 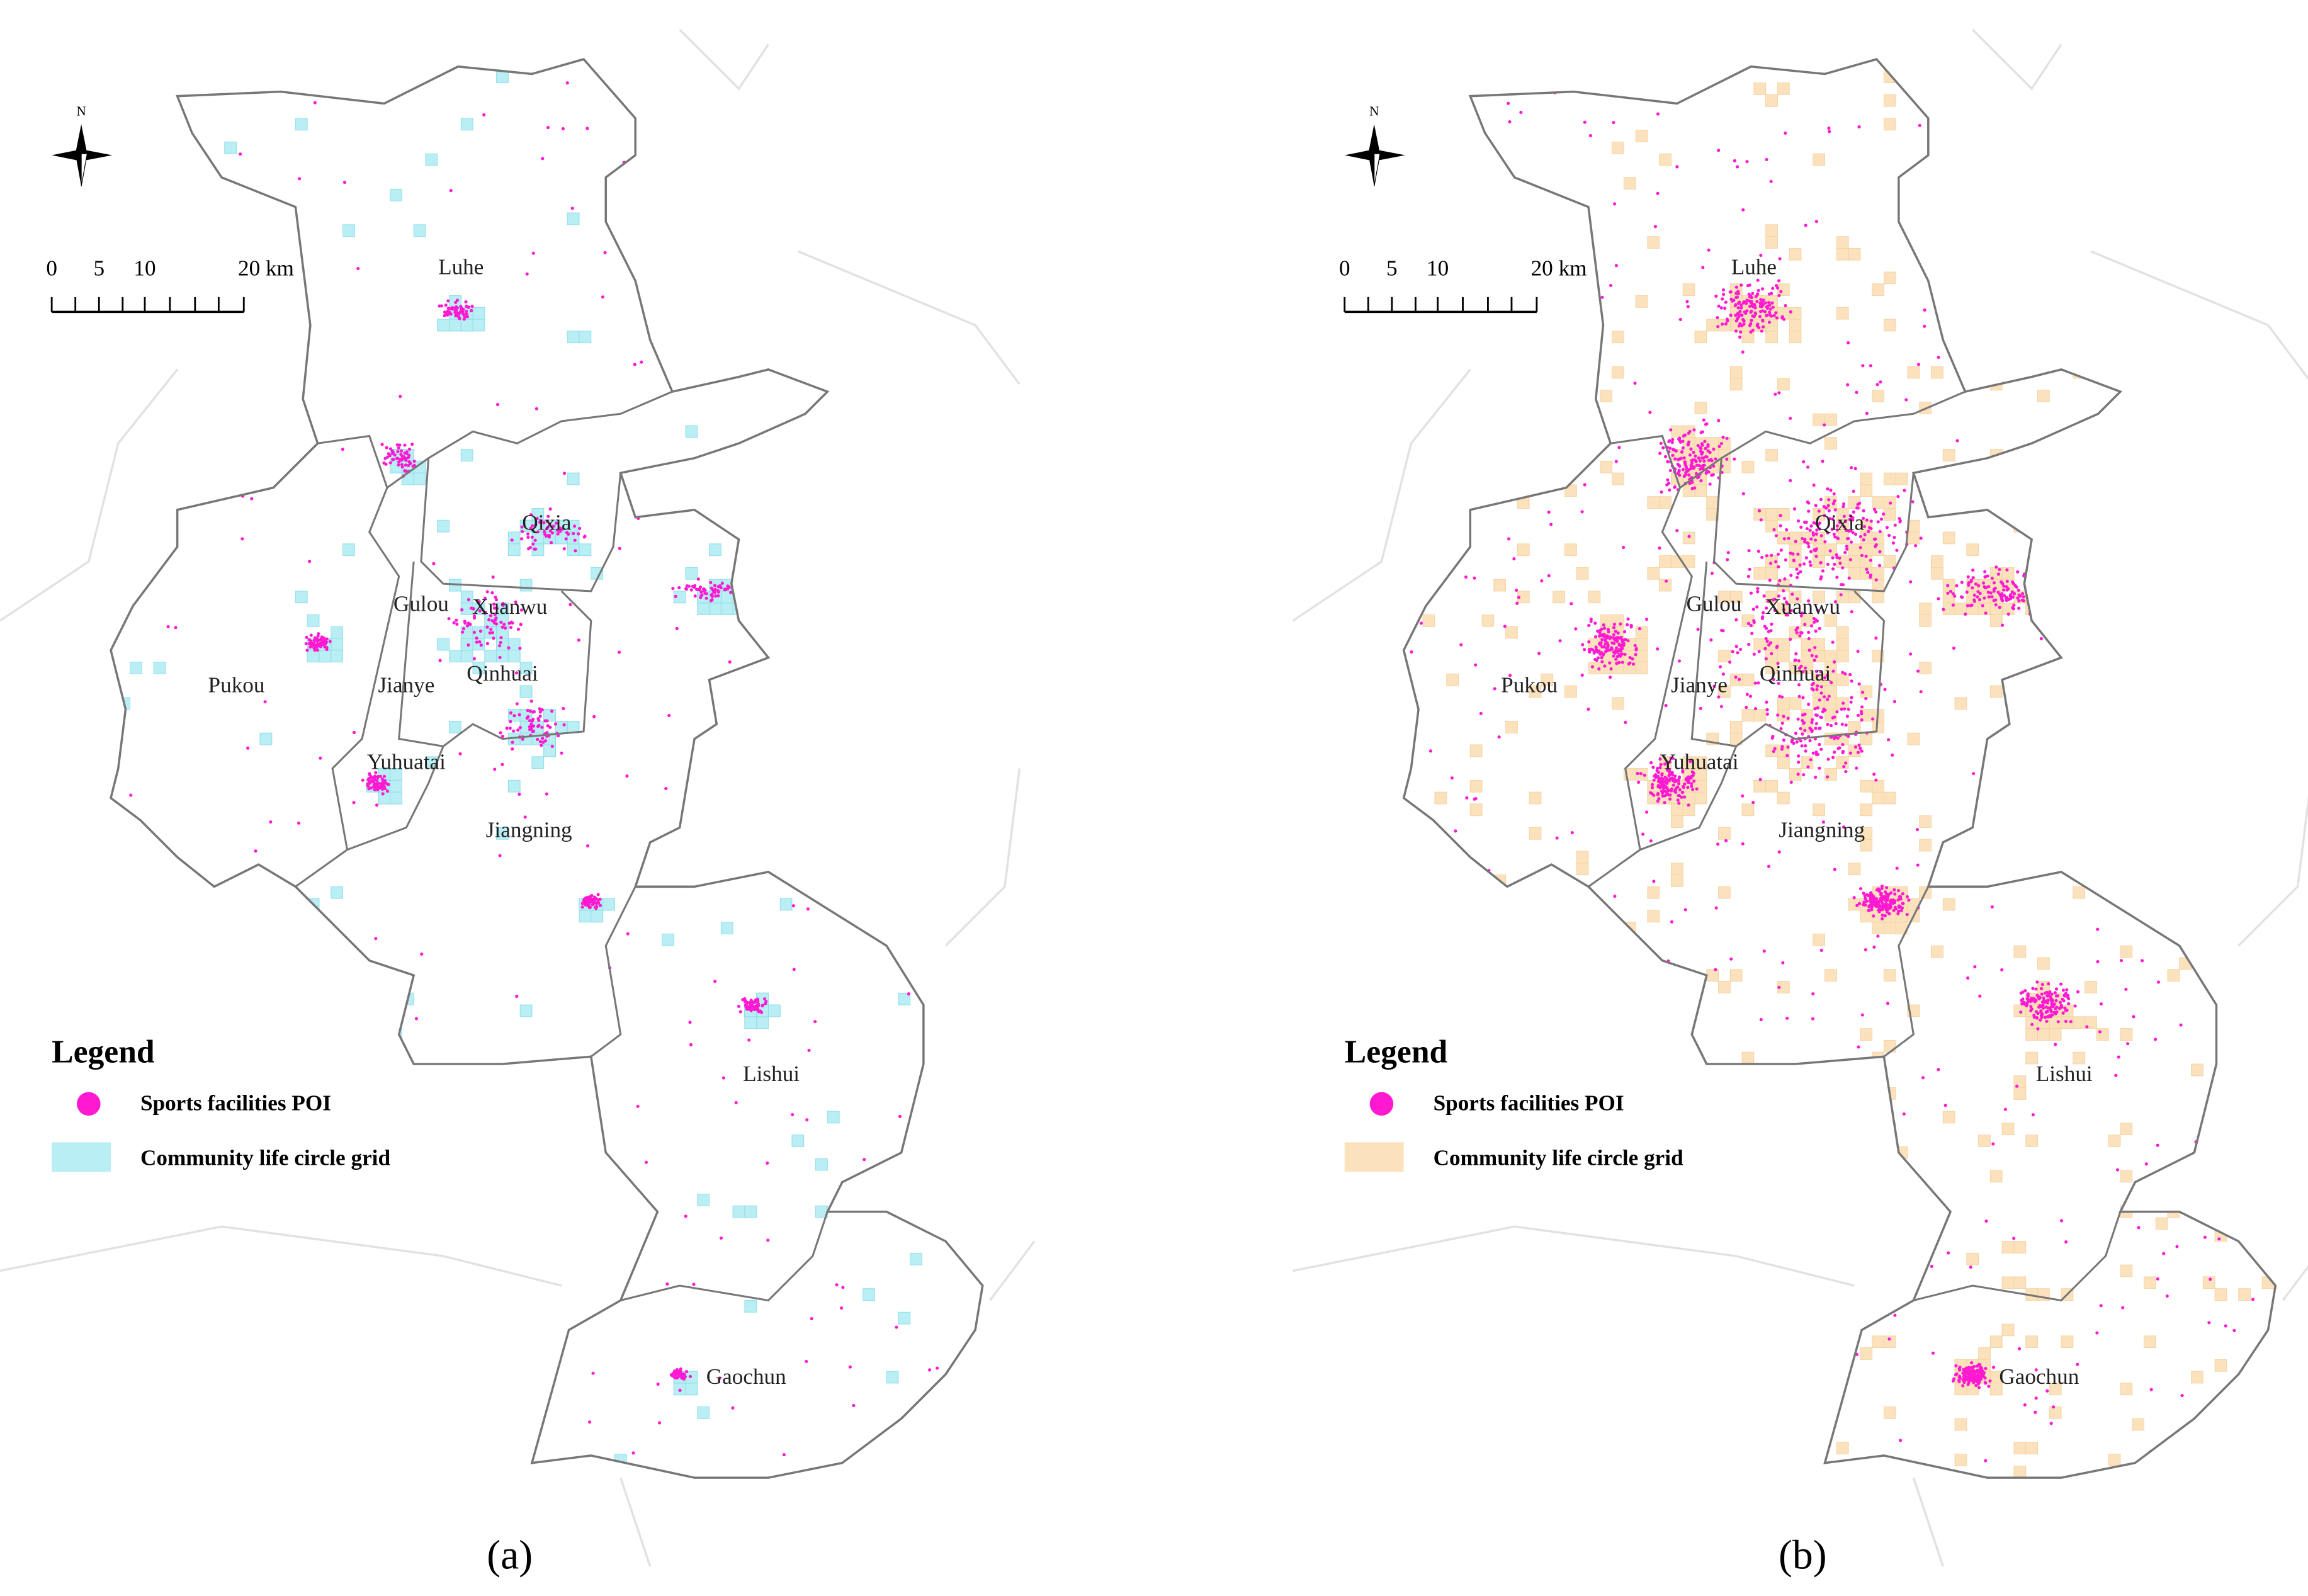 I want to click on scale-label: 5, so click(x=1392, y=268).